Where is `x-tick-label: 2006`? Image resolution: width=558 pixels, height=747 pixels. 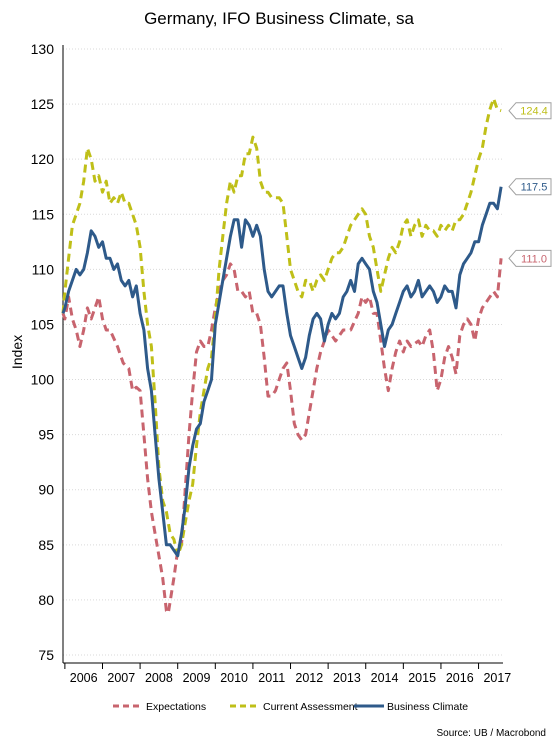 x-tick-label: 2006 is located at coordinates (84, 678).